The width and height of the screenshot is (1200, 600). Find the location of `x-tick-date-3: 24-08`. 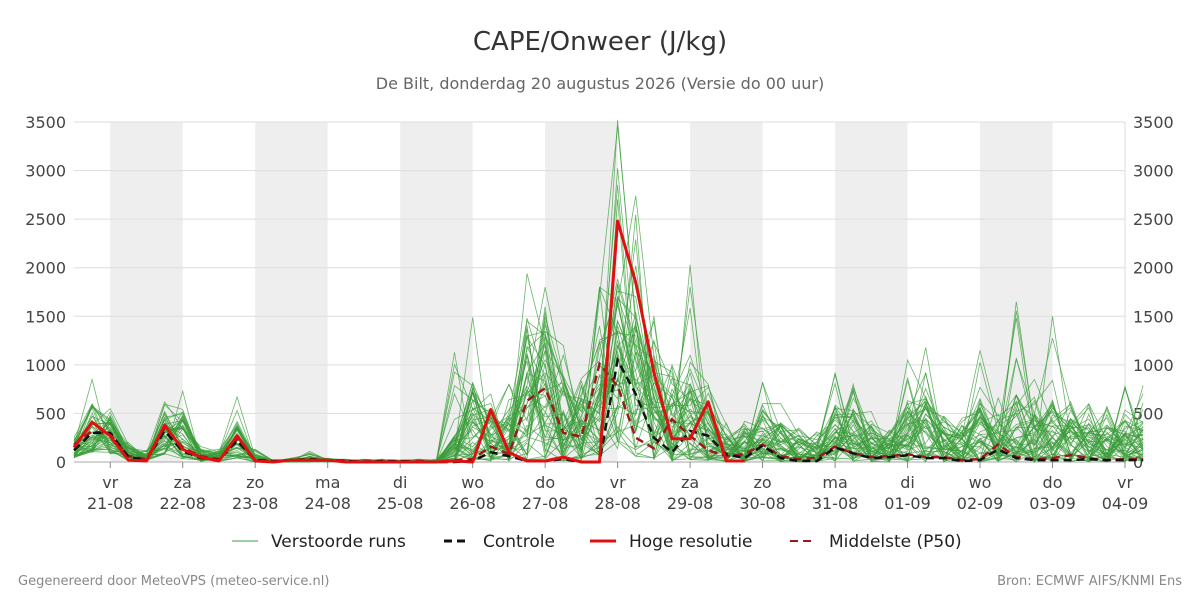

x-tick-date-3: 24-08 is located at coordinates (327, 503).